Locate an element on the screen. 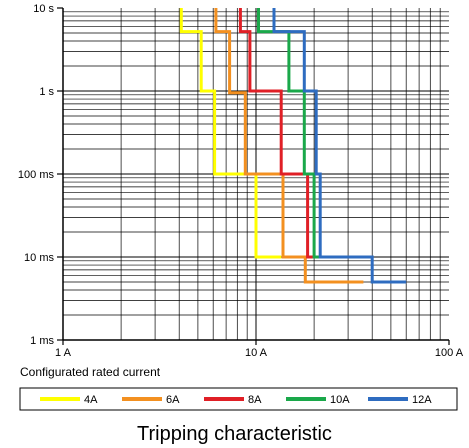 The height and width of the screenshot is (448, 469). series-4a-line is located at coordinates (230, 133).